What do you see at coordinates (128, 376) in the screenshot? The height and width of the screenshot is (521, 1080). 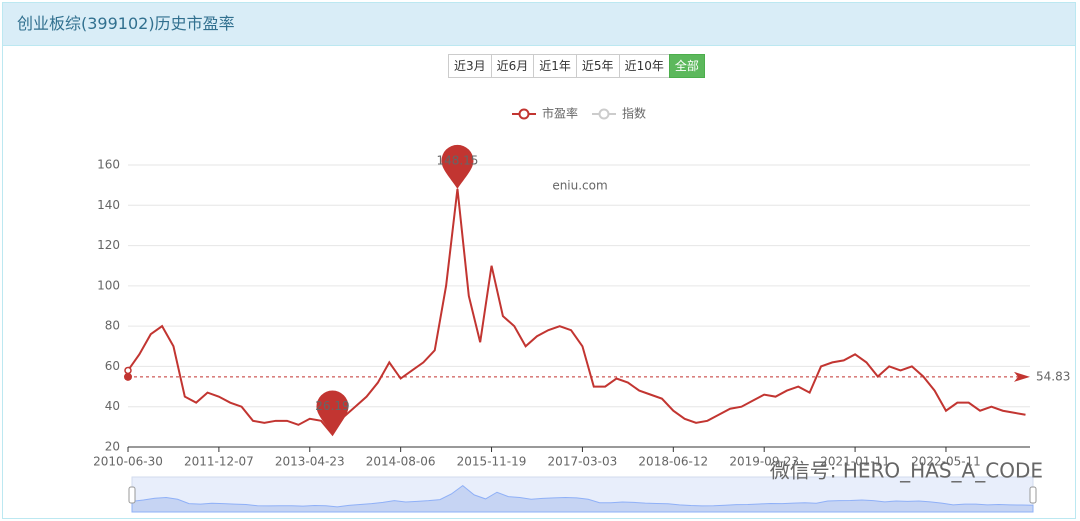 I see `mean-start` at bounding box center [128, 376].